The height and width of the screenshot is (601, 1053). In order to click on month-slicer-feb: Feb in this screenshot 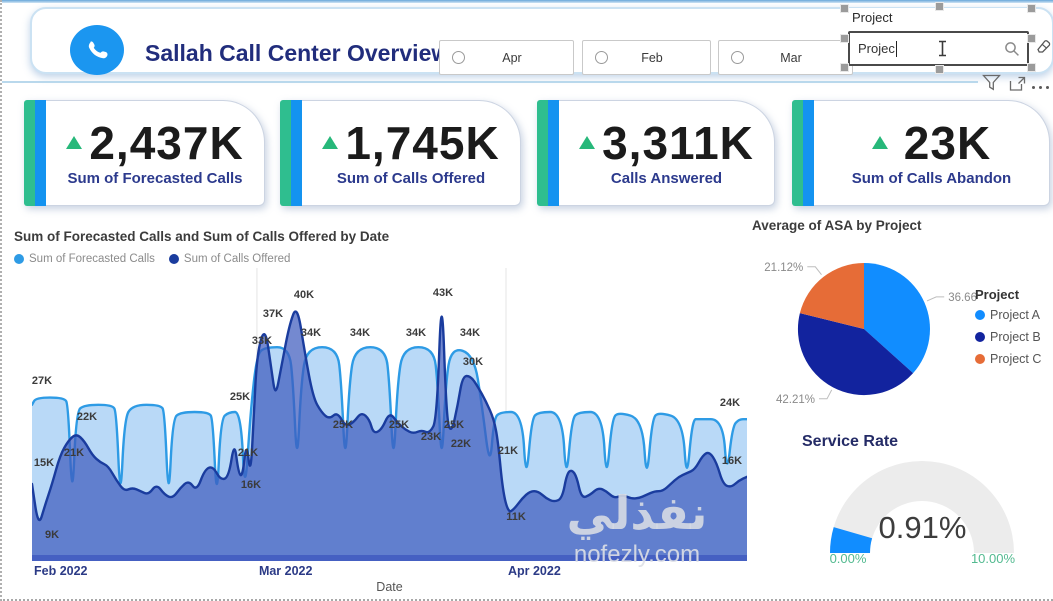, I will do `click(646, 57)`.